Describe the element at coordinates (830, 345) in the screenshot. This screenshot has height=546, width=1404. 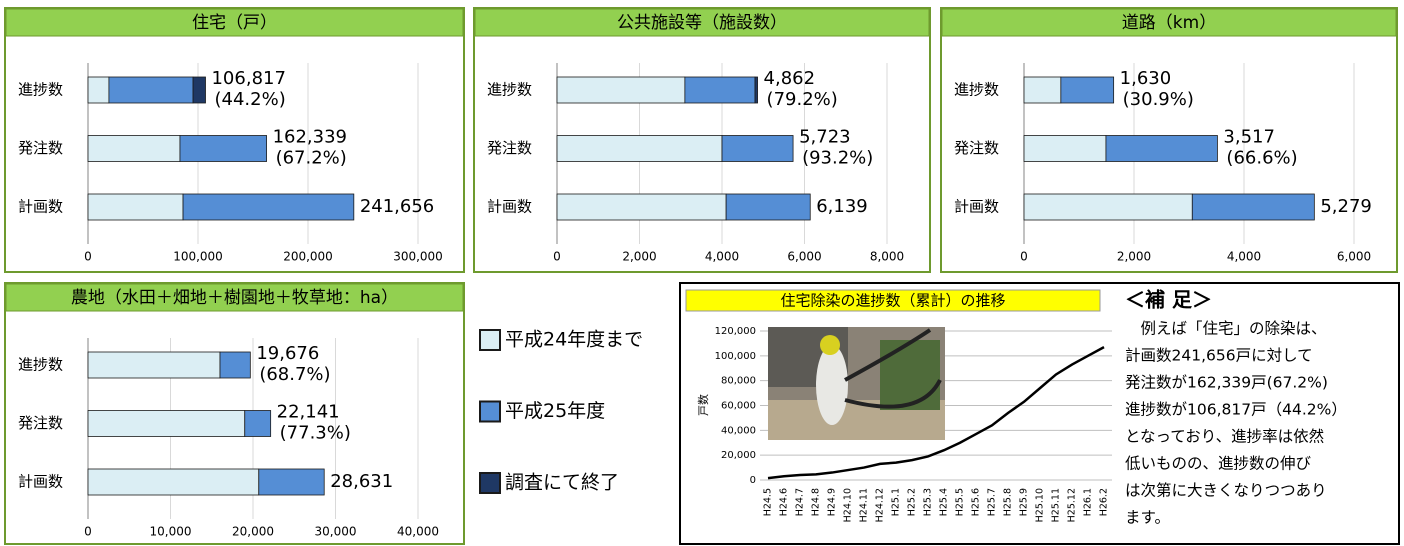
I see `photo-helmet` at that location.